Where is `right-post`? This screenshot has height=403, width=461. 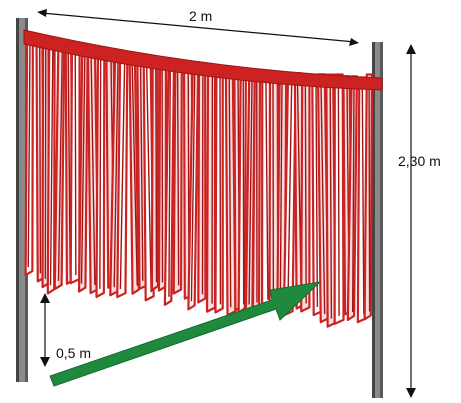
right-post is located at coordinates (377, 220).